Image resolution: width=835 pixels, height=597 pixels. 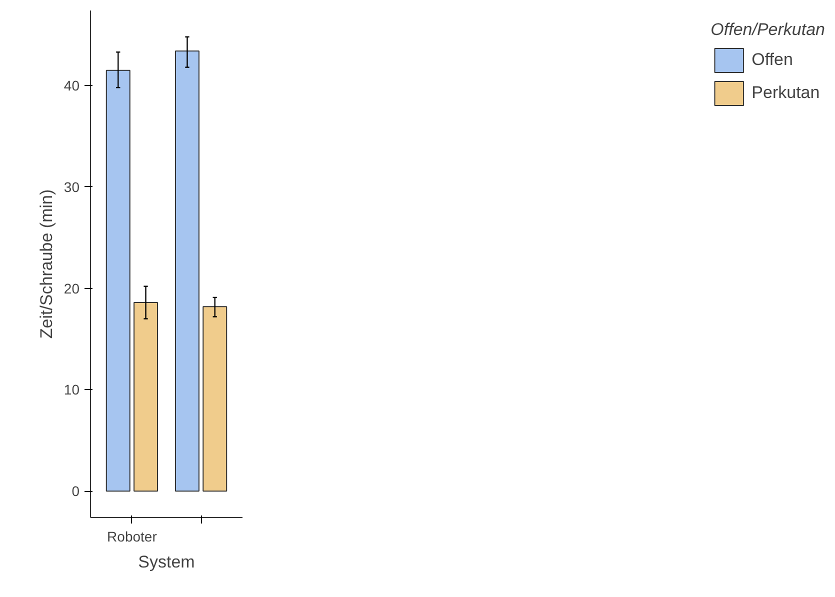 I want to click on y-tick-label: 0, so click(x=76, y=491).